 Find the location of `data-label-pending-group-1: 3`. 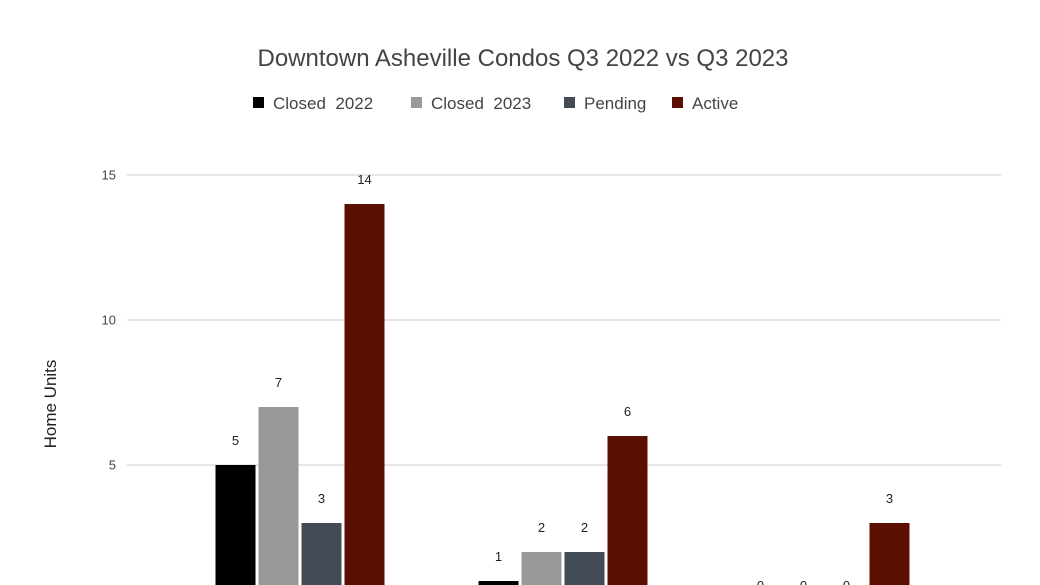

data-label-pending-group-1: 3 is located at coordinates (321, 498).